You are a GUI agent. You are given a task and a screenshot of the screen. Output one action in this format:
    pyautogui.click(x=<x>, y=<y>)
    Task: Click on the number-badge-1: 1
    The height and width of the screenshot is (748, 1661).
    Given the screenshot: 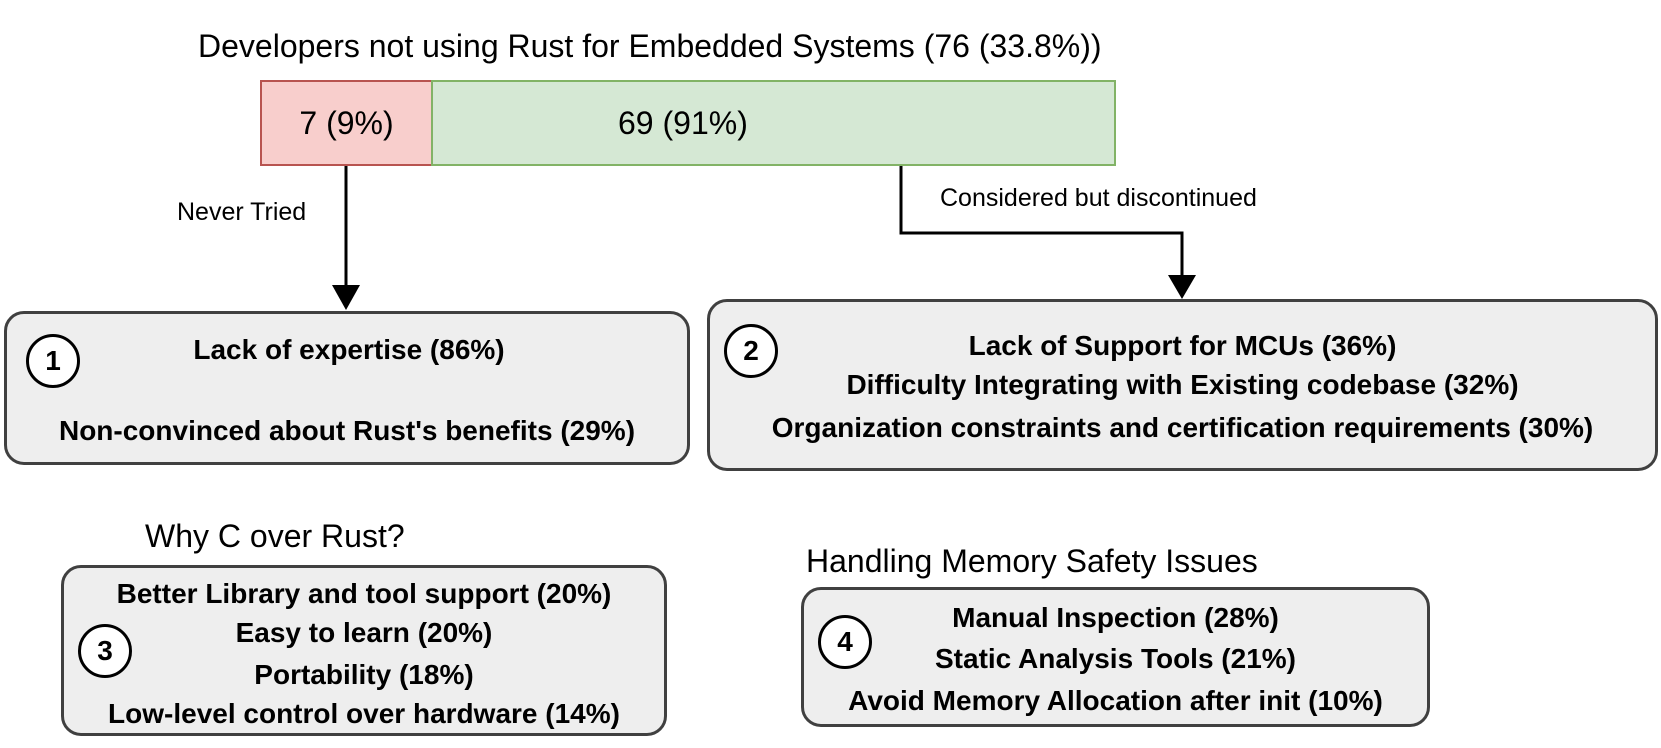 What is the action you would take?
    pyautogui.click(x=53, y=361)
    